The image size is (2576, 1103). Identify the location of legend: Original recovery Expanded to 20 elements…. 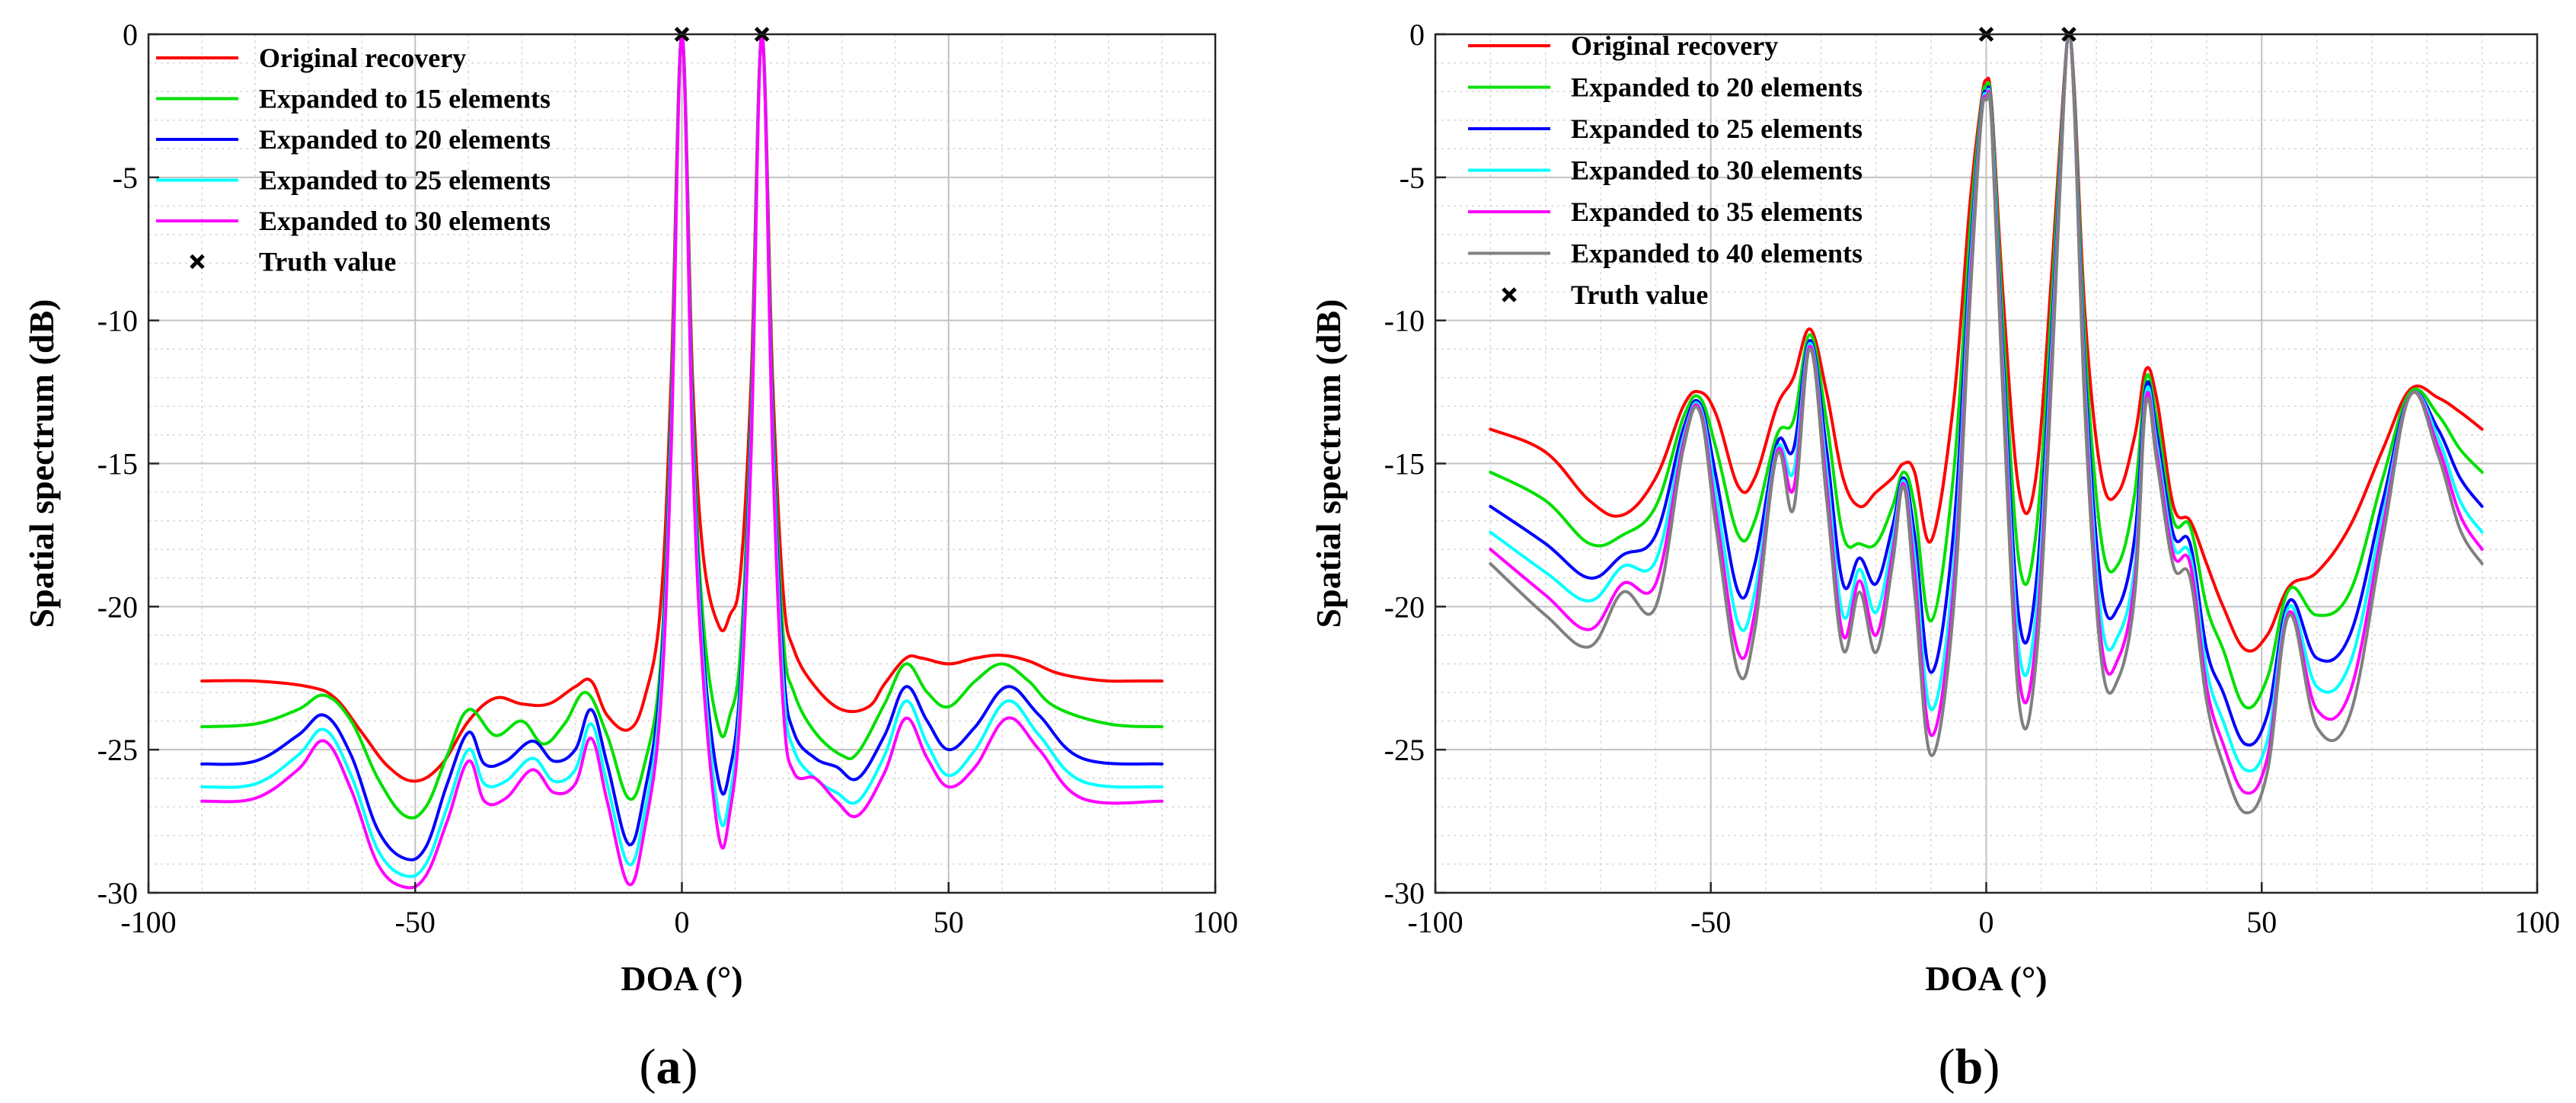
(1665, 170).